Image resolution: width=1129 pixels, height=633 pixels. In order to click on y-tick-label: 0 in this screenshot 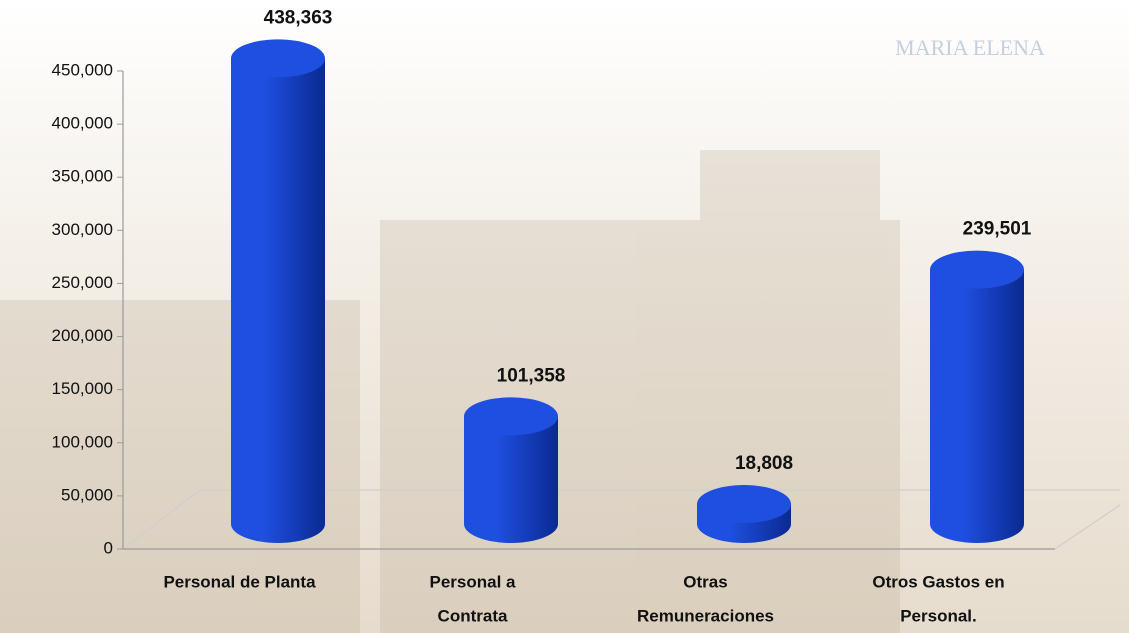, I will do `click(108, 547)`.